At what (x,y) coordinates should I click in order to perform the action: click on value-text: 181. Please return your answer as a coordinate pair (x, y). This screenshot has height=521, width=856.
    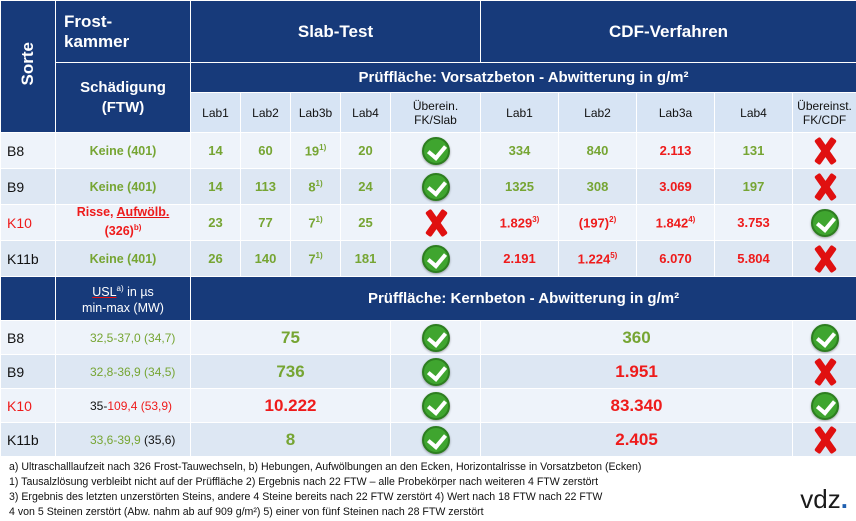
    Looking at the image, I should click on (365, 258).